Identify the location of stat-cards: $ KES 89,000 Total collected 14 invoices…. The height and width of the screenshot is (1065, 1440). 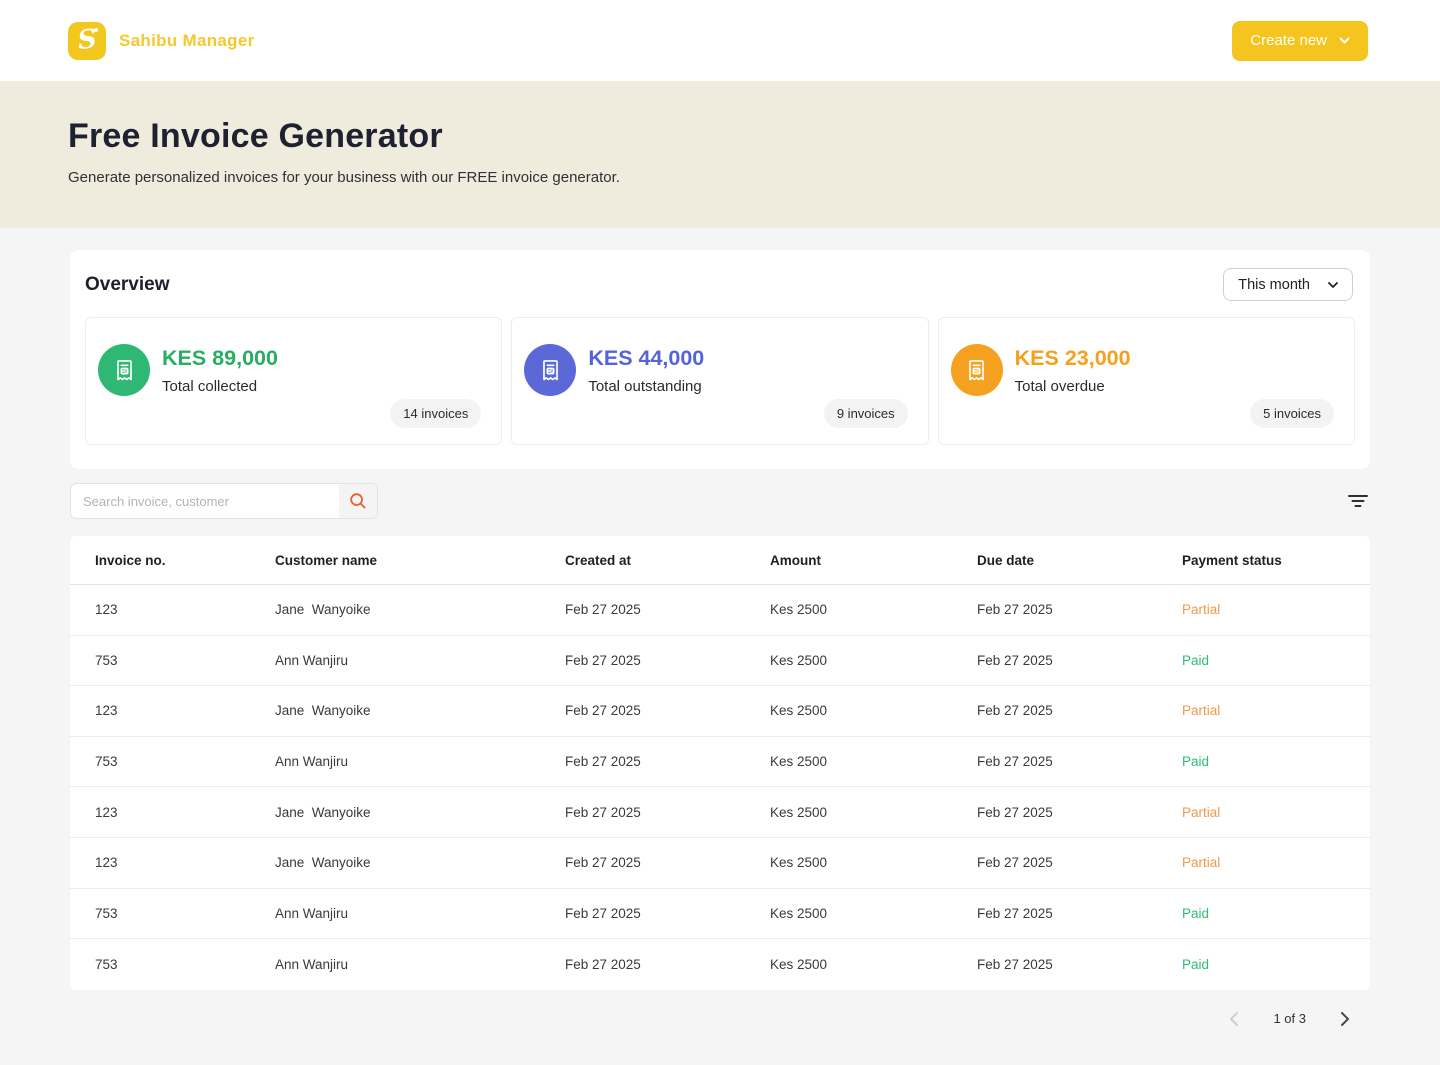
(720, 381).